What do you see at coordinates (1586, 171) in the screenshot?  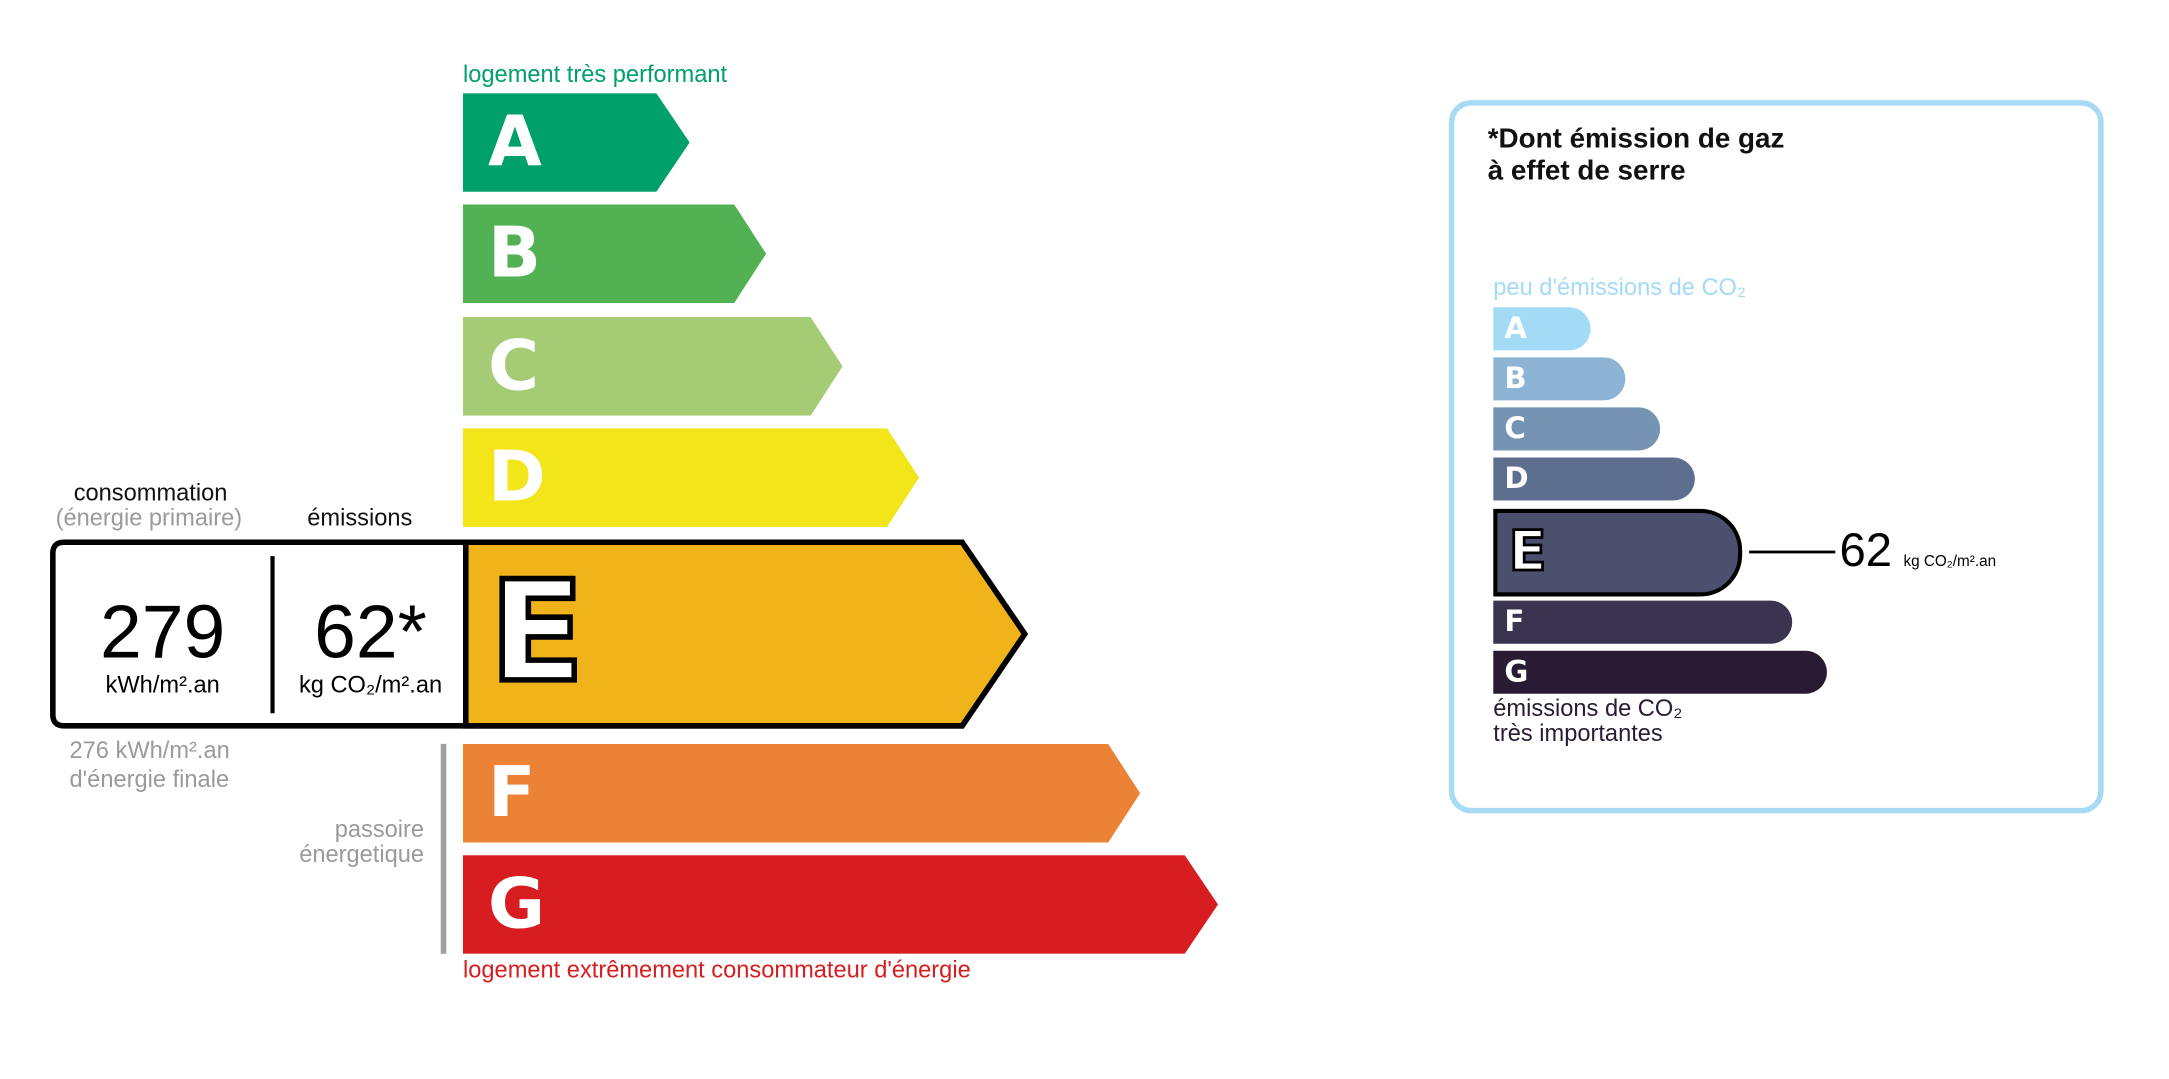 I see `ges-title-line2: à effet de serre` at bounding box center [1586, 171].